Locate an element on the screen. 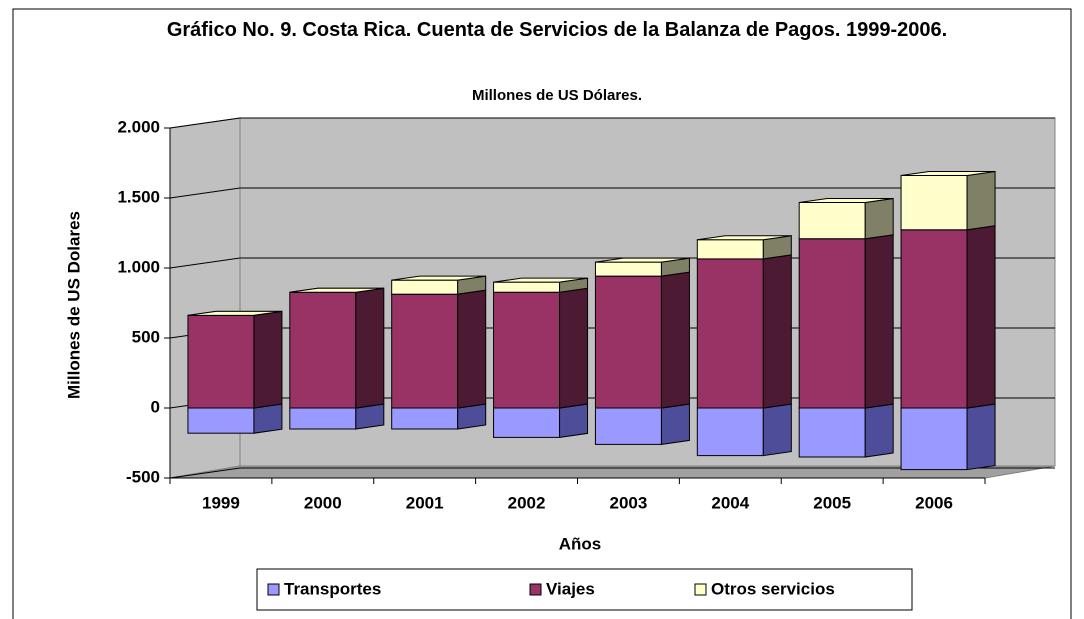 The image size is (1084, 619). legend-label: Otros servicios is located at coordinates (773, 588).